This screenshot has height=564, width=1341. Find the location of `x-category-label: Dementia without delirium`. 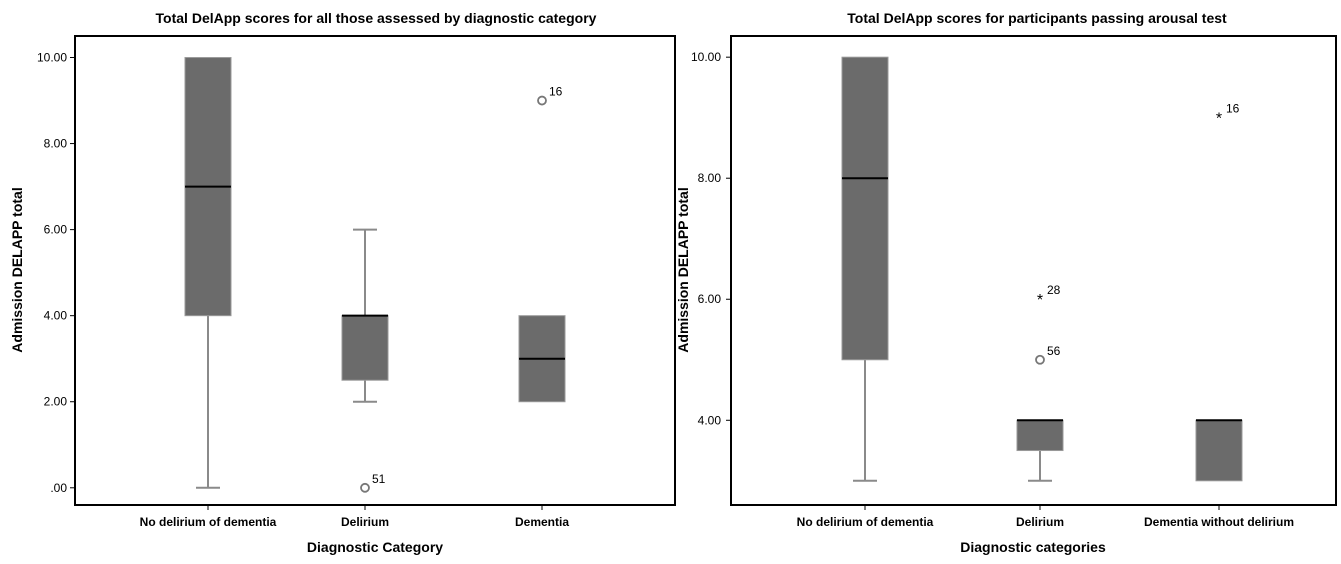

x-category-label: Dementia without delirium is located at coordinates (1219, 522).